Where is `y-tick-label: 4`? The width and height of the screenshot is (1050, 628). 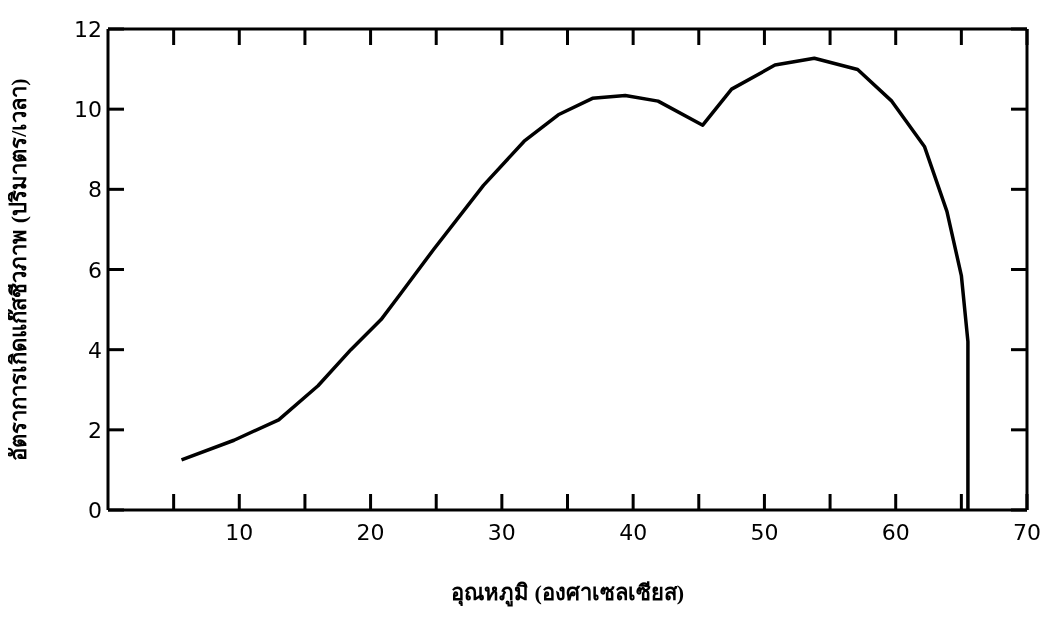 y-tick-label: 4 is located at coordinates (95, 350).